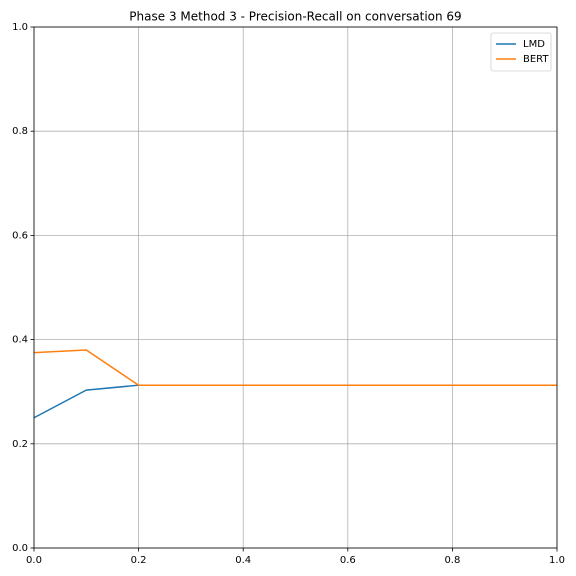 The image size is (576, 576). What do you see at coordinates (20, 444) in the screenshot?
I see `y-tick-label: 0.2` at bounding box center [20, 444].